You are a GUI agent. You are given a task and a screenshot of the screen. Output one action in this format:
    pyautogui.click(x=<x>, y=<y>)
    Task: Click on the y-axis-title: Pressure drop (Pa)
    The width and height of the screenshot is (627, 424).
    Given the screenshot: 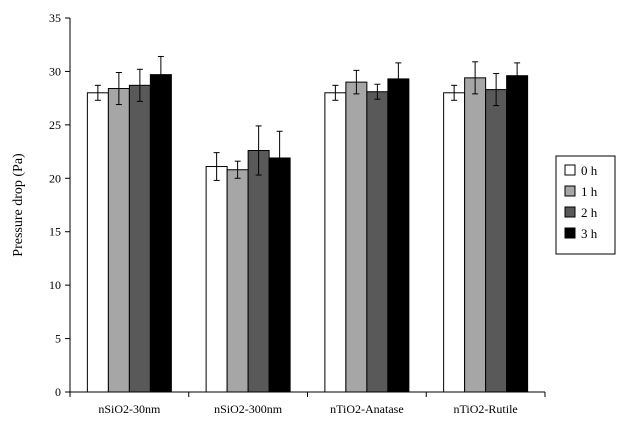 What is the action you would take?
    pyautogui.click(x=18, y=205)
    